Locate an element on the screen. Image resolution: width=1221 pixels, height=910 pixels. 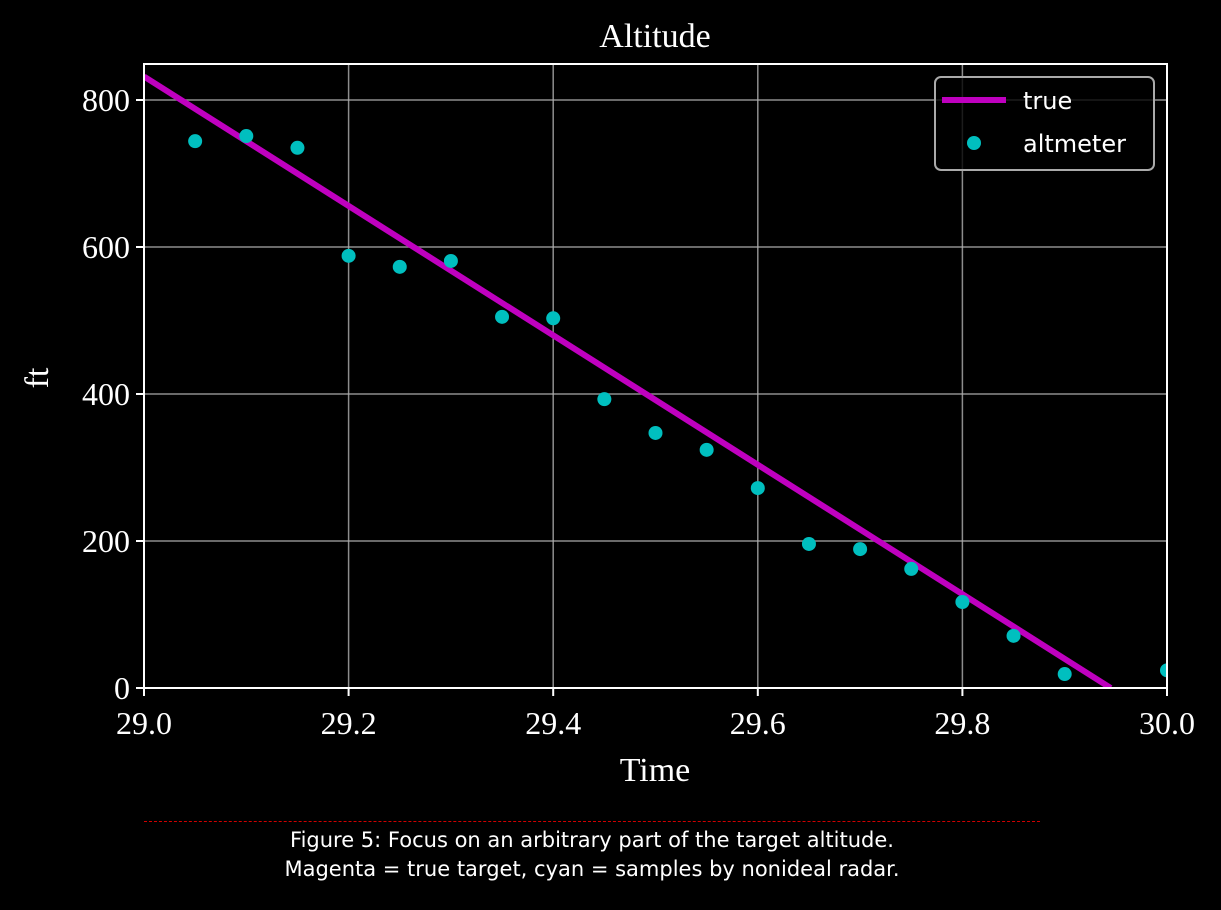
x-tick-label: 29.0 is located at coordinates (144, 723).